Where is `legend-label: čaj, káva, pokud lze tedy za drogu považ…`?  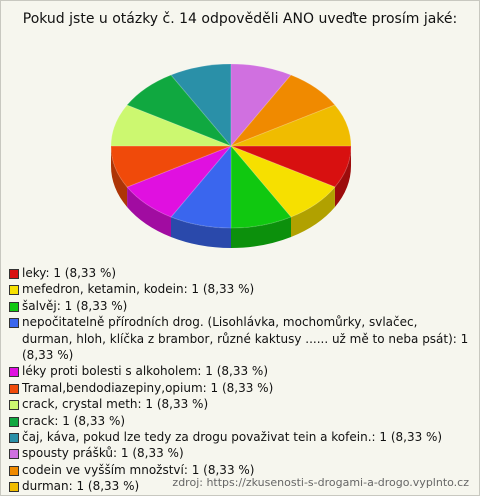
legend-label: čaj, káva, pokud lze tedy za drogu považ… is located at coordinates (232, 437).